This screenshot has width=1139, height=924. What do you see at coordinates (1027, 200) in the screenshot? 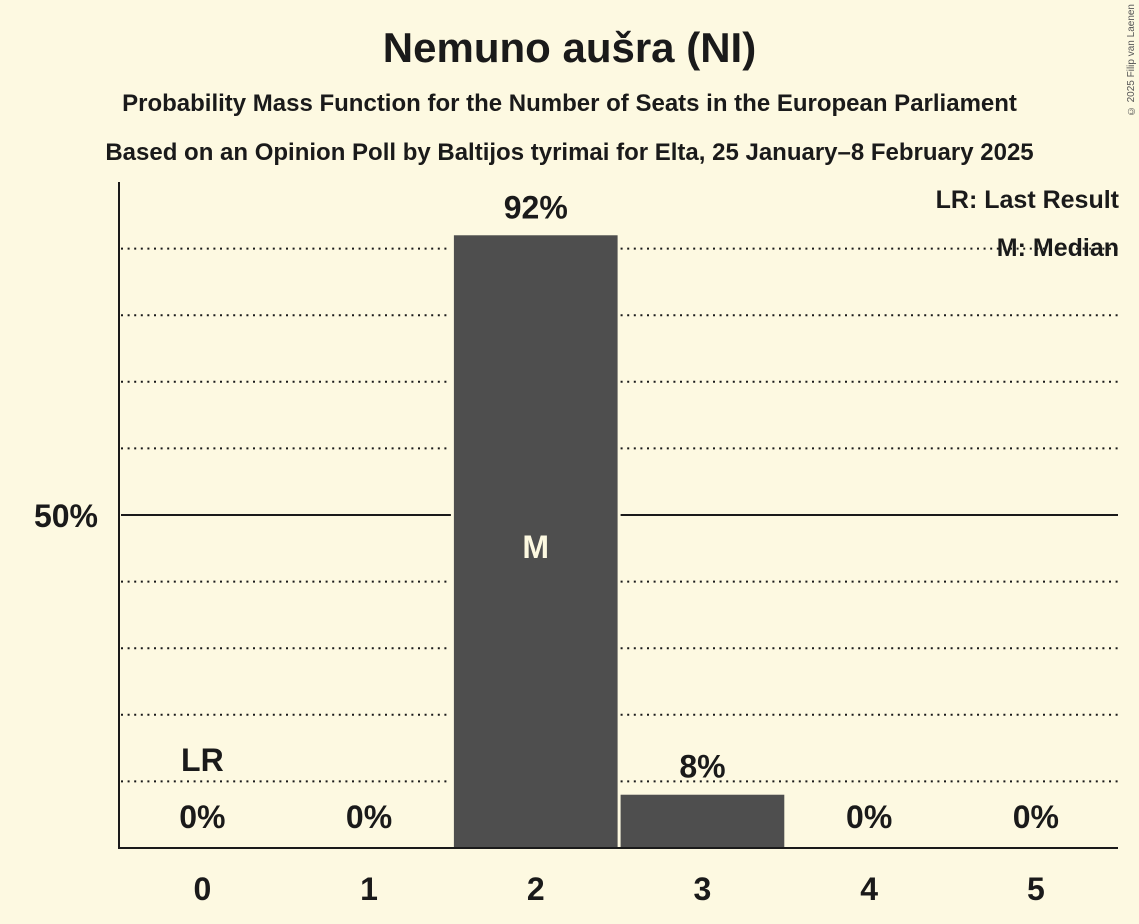
I see `legend-last-result: LR: Last Result` at bounding box center [1027, 200].